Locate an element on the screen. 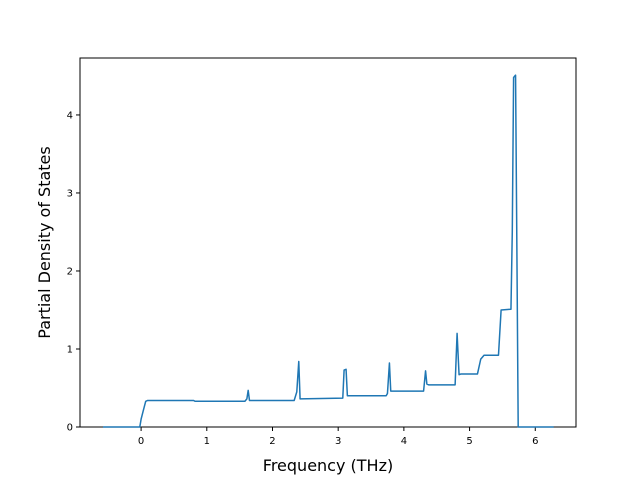 The height and width of the screenshot is (480, 640). x-axis-label: Frequency (THz) is located at coordinates (328, 465).